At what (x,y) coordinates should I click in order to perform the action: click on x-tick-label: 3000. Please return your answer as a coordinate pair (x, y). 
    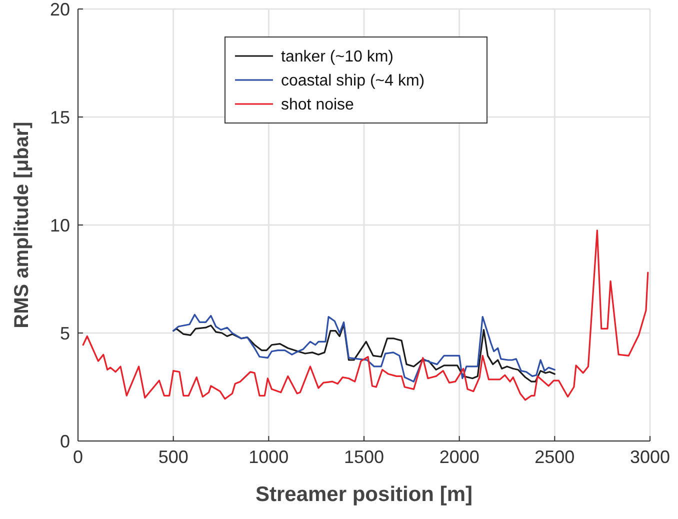
    Looking at the image, I should click on (650, 457).